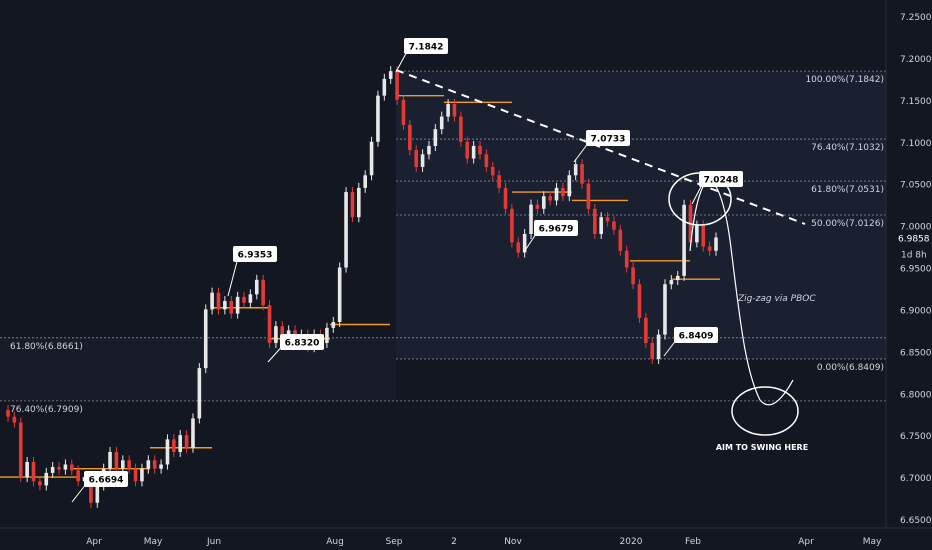 The height and width of the screenshot is (550, 932). What do you see at coordinates (916, 60) in the screenshot?
I see `y-tick-label: 7.2000` at bounding box center [916, 60].